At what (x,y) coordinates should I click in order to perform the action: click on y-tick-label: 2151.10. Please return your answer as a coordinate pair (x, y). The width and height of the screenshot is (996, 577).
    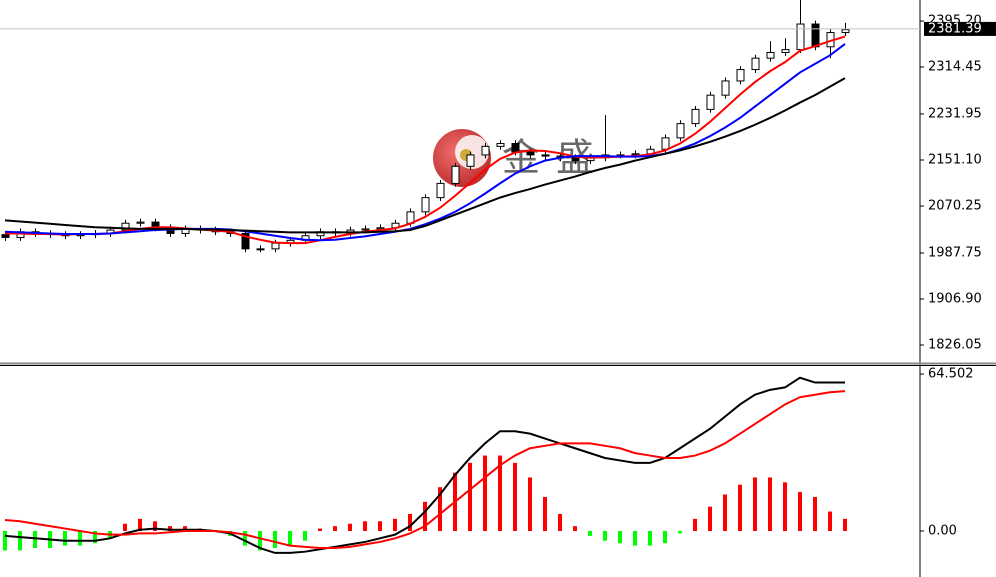
    Looking at the image, I should click on (955, 159).